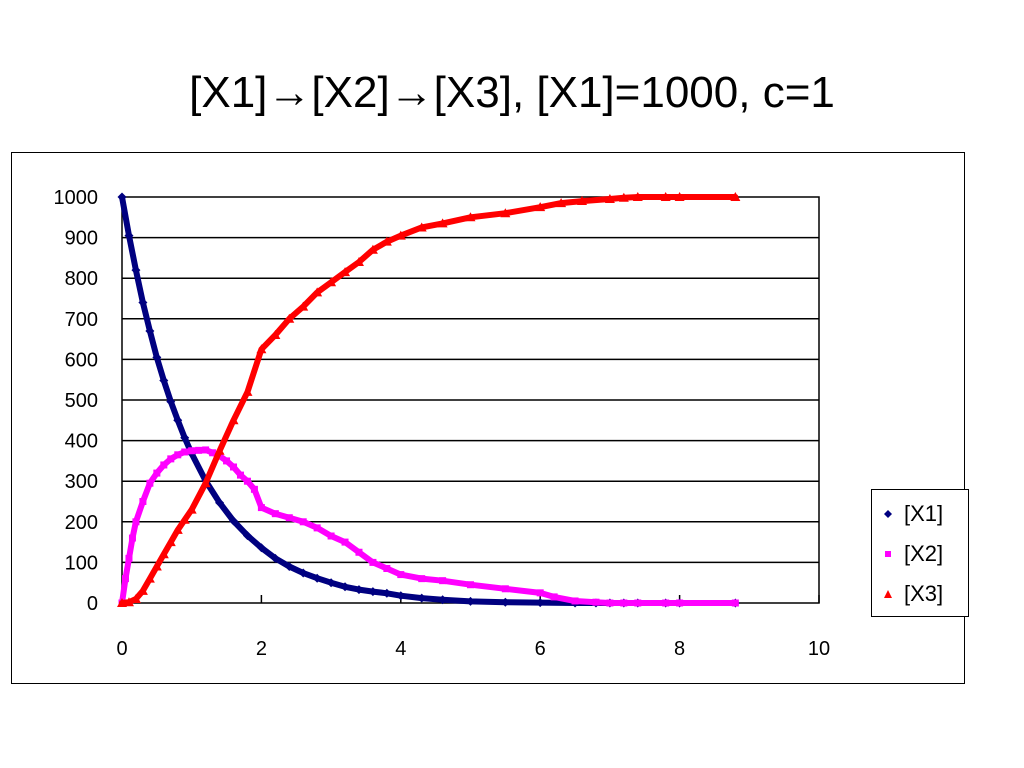  Describe the element at coordinates (924, 553) in the screenshot. I see `legend-label-x2: [X2]` at that location.